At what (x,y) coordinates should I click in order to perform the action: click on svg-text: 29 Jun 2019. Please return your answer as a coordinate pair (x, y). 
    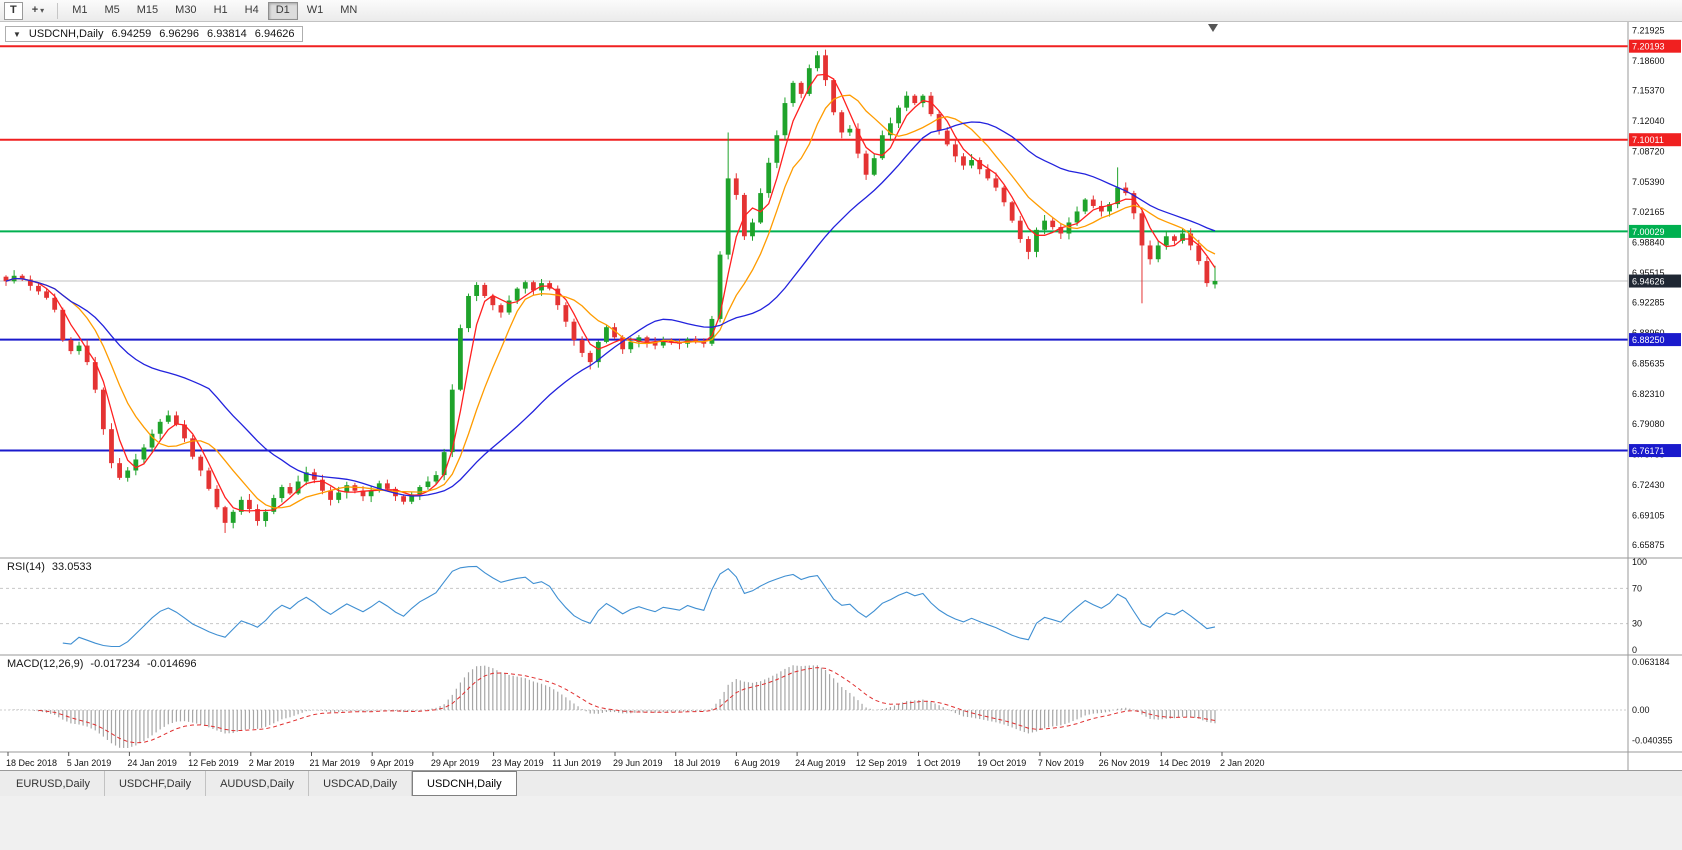
    Looking at the image, I should click on (638, 763).